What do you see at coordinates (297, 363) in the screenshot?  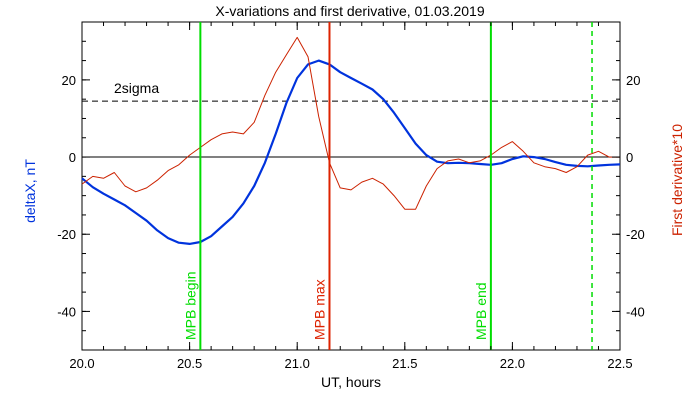 I see `x-tick-label: 21.0` at bounding box center [297, 363].